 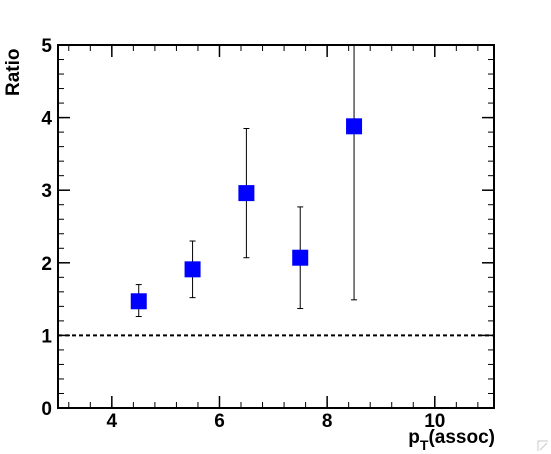 I want to click on y-tick-label: 0, so click(x=46, y=409).